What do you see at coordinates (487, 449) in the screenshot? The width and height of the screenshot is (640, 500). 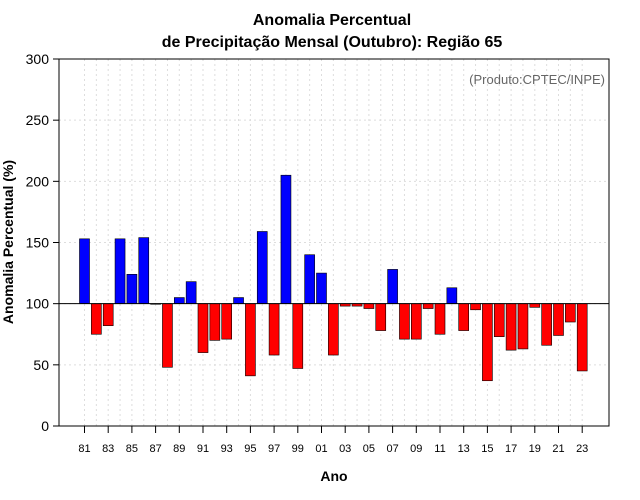 I see `x-tick-label: 15` at bounding box center [487, 449].